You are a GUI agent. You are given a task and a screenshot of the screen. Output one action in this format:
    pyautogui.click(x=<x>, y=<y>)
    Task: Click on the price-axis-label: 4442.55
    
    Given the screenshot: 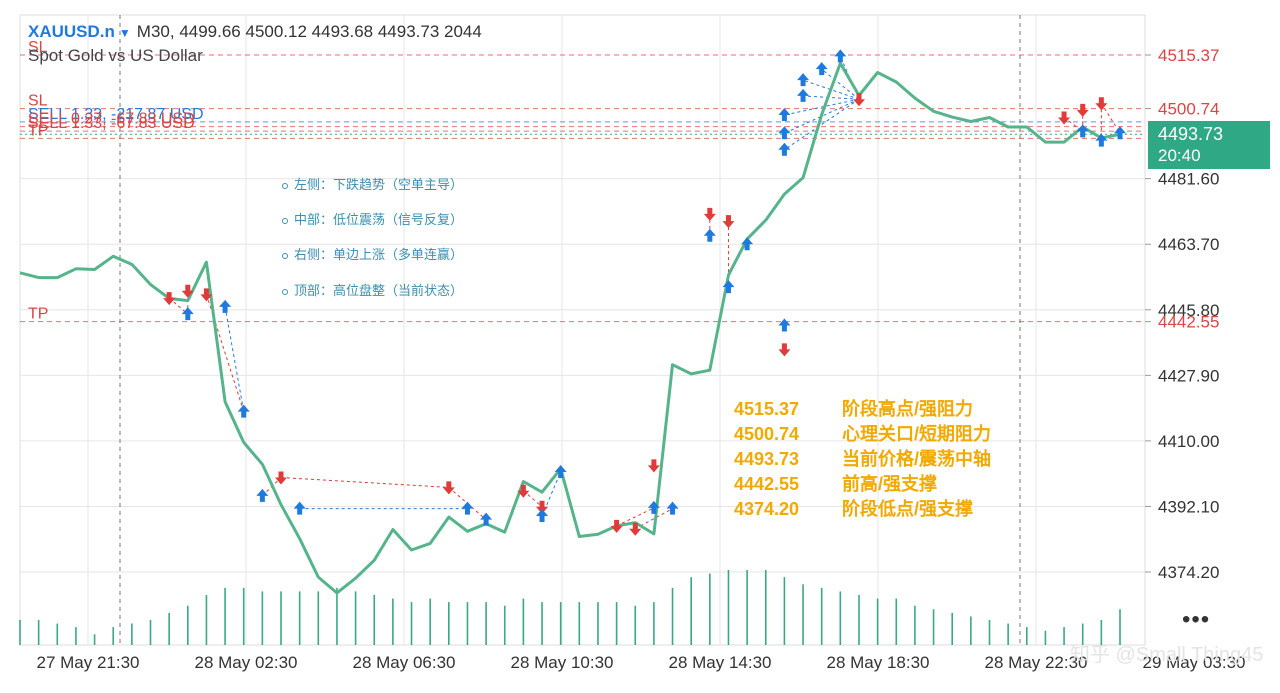 What is the action you would take?
    pyautogui.click(x=1188, y=322)
    